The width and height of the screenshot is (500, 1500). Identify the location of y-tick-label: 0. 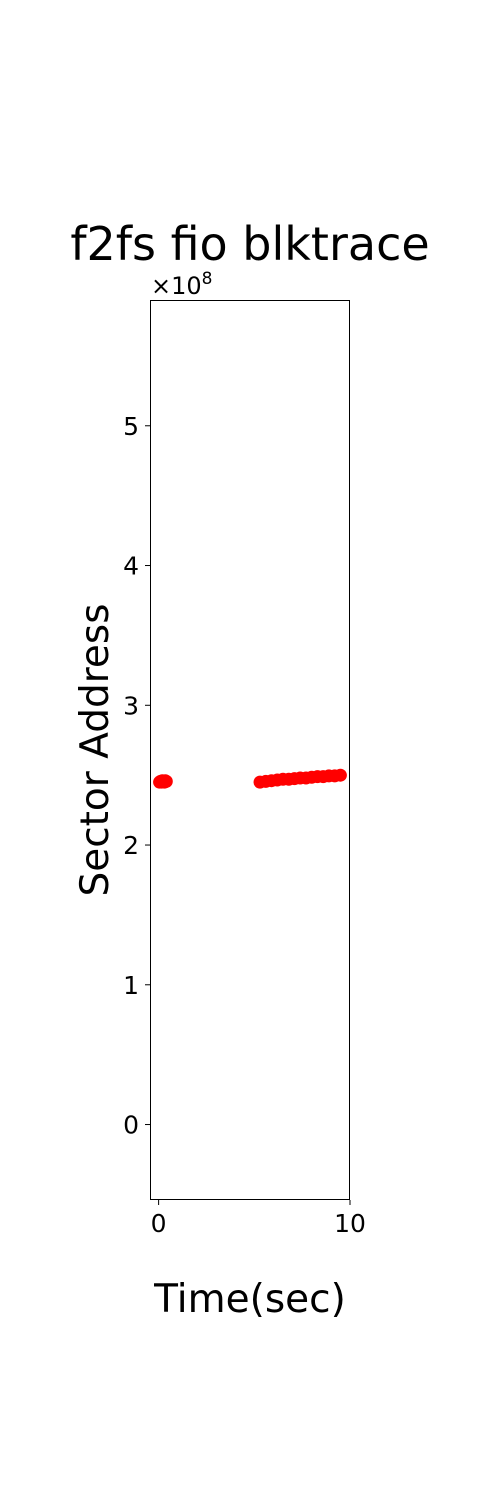
(131, 1125).